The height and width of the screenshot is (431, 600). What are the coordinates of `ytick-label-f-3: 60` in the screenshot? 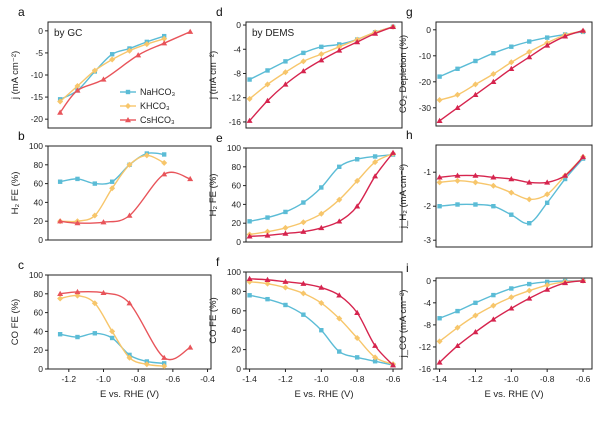 It's located at (237, 311).